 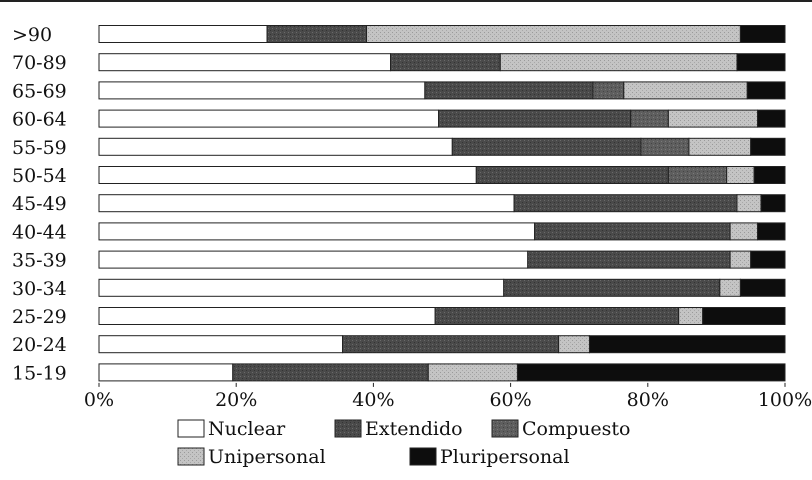 I want to click on x-tick-label-5: 100%, so click(x=785, y=400).